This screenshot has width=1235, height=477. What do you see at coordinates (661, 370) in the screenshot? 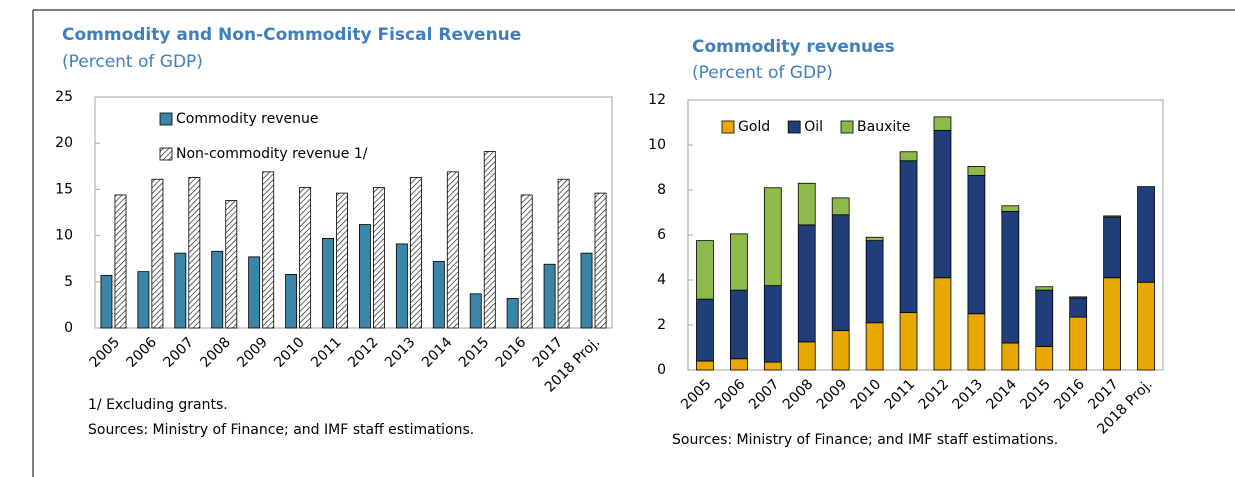
I see `y-tick-label: 0` at bounding box center [661, 370].